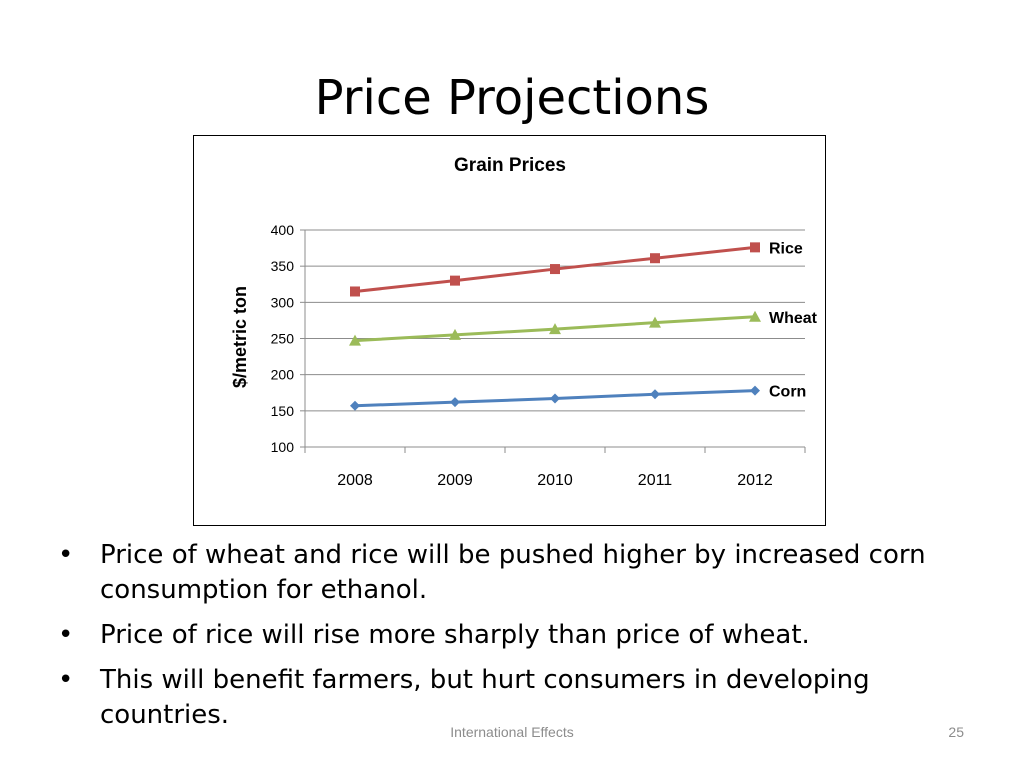 This screenshot has width=1024, height=768. Describe the element at coordinates (283, 339) in the screenshot. I see `y-tick-label: 250` at that location.